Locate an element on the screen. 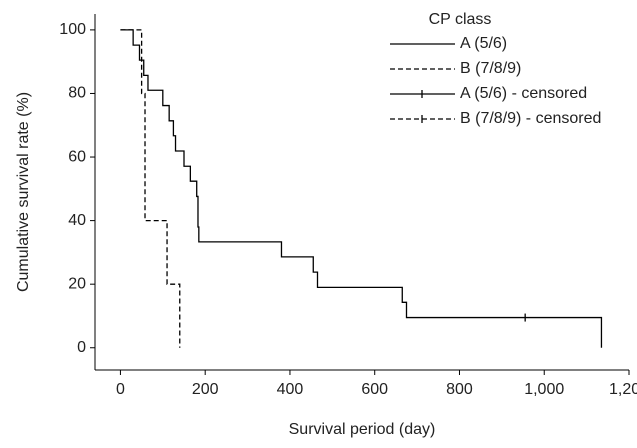 The image size is (637, 448). x-tick-label: 1,200 is located at coordinates (623, 389).